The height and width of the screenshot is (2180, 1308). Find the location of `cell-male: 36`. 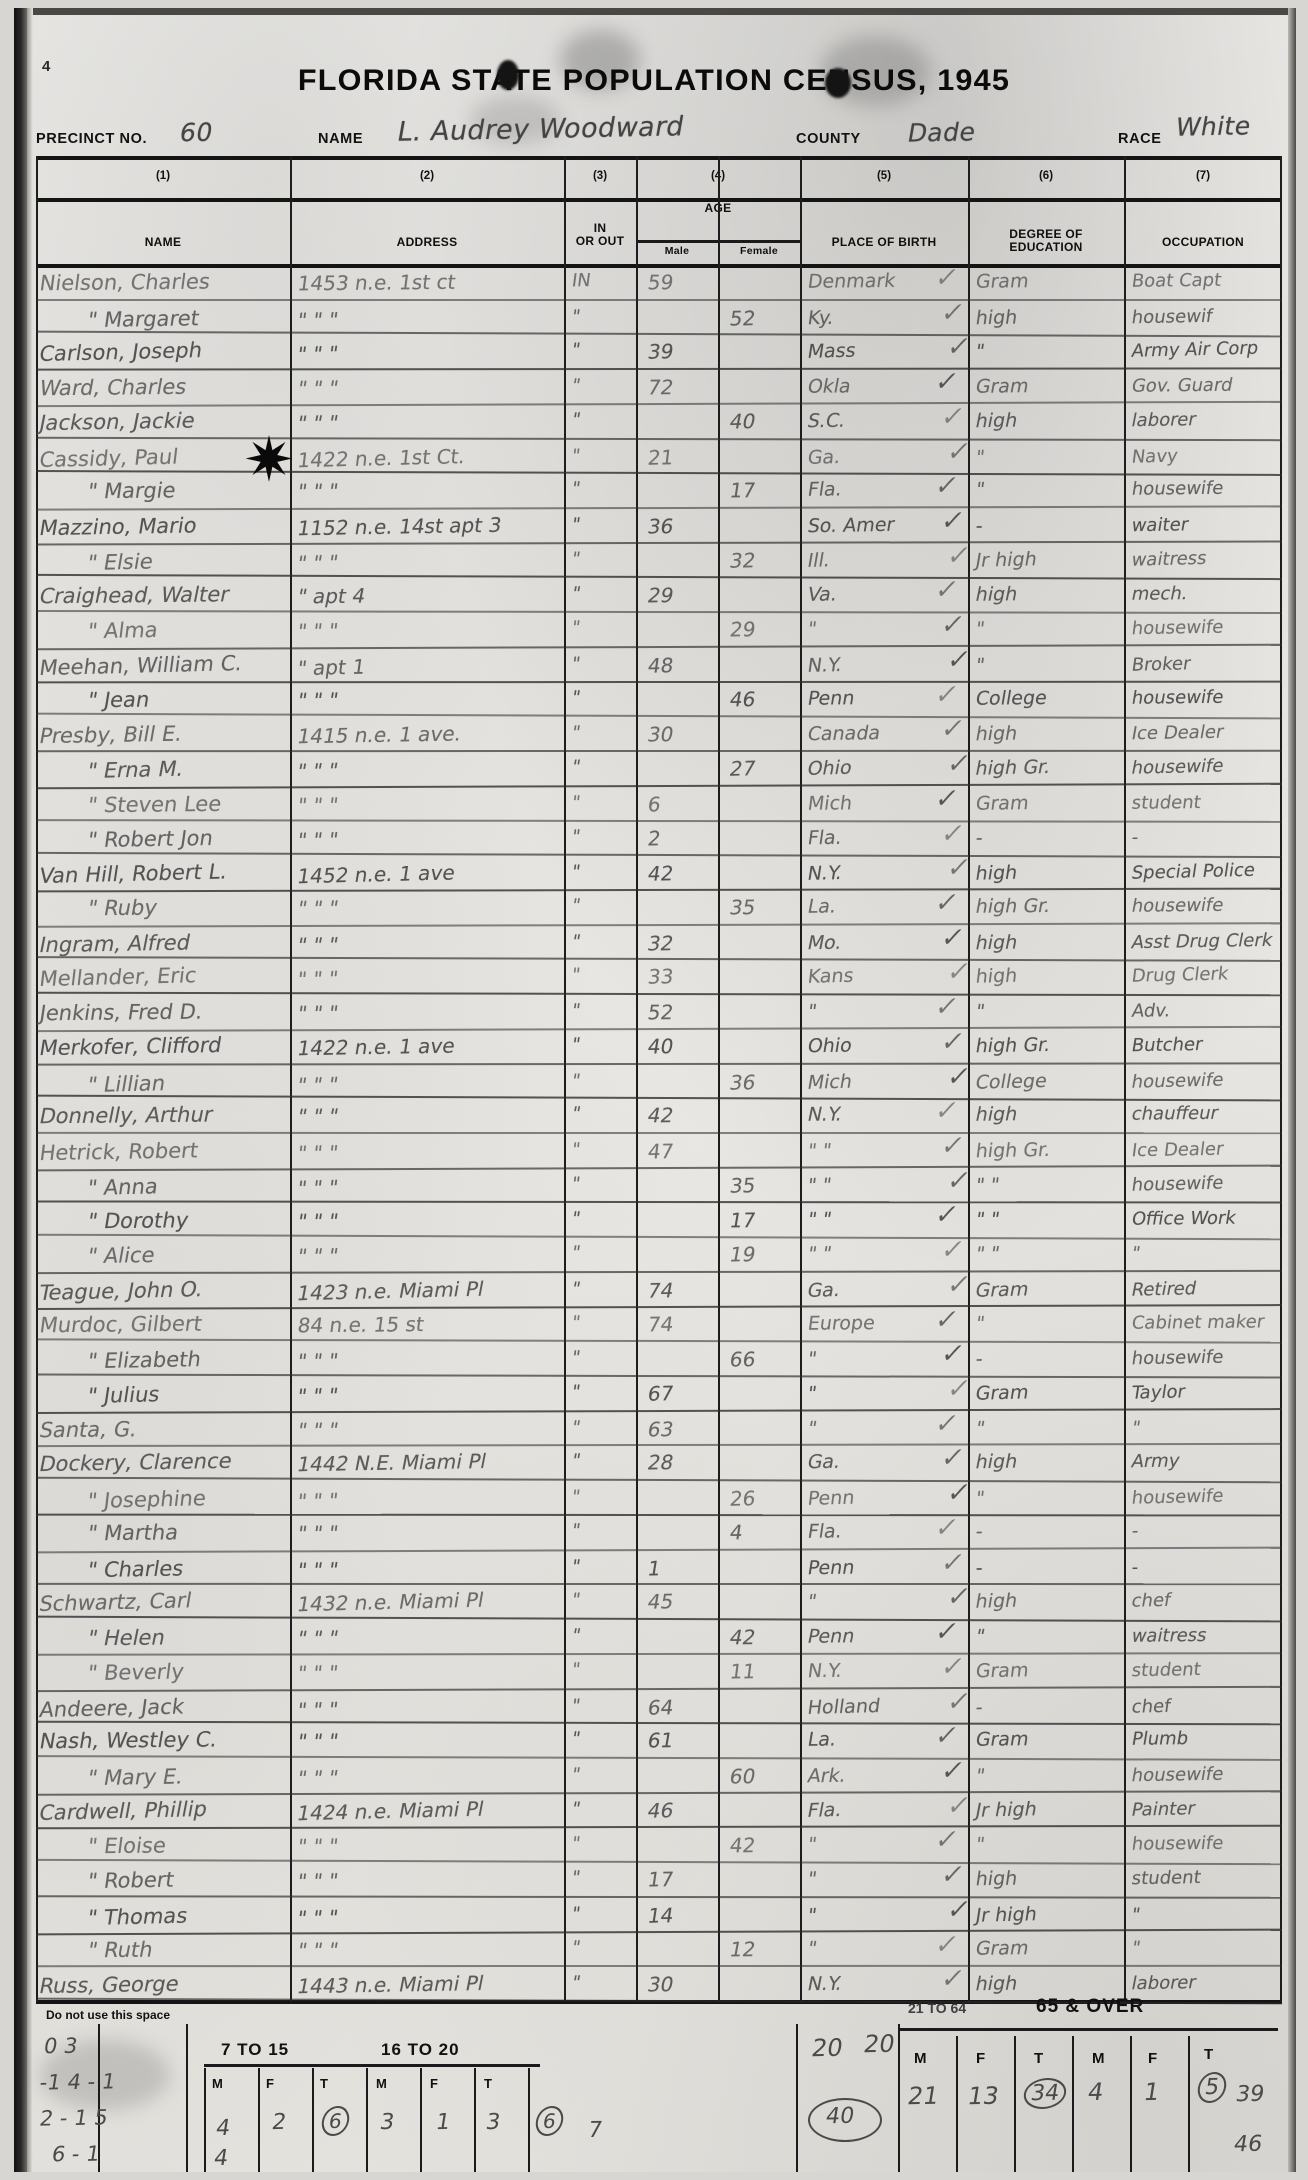

cell-male: 36 is located at coordinates (661, 526).